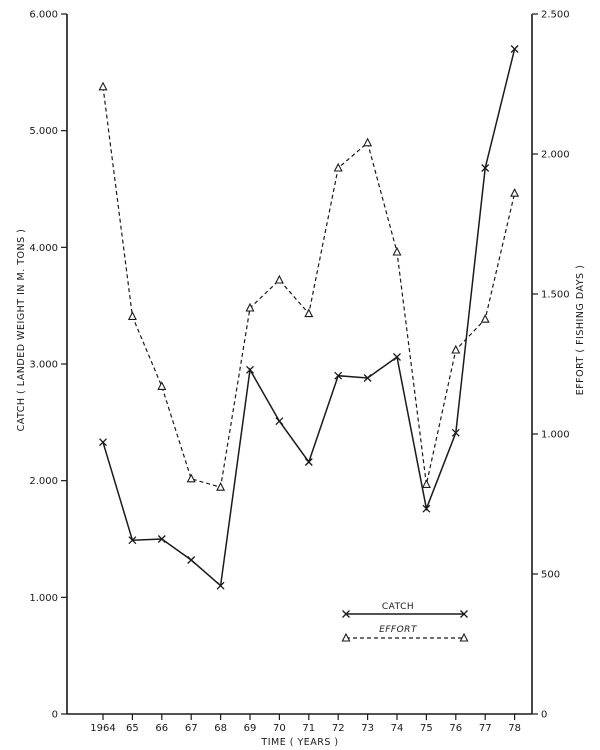 This screenshot has height=750, width=600. I want to click on right-y-axis-title: EFFORT ( FISHING DAYS ), so click(580, 330).